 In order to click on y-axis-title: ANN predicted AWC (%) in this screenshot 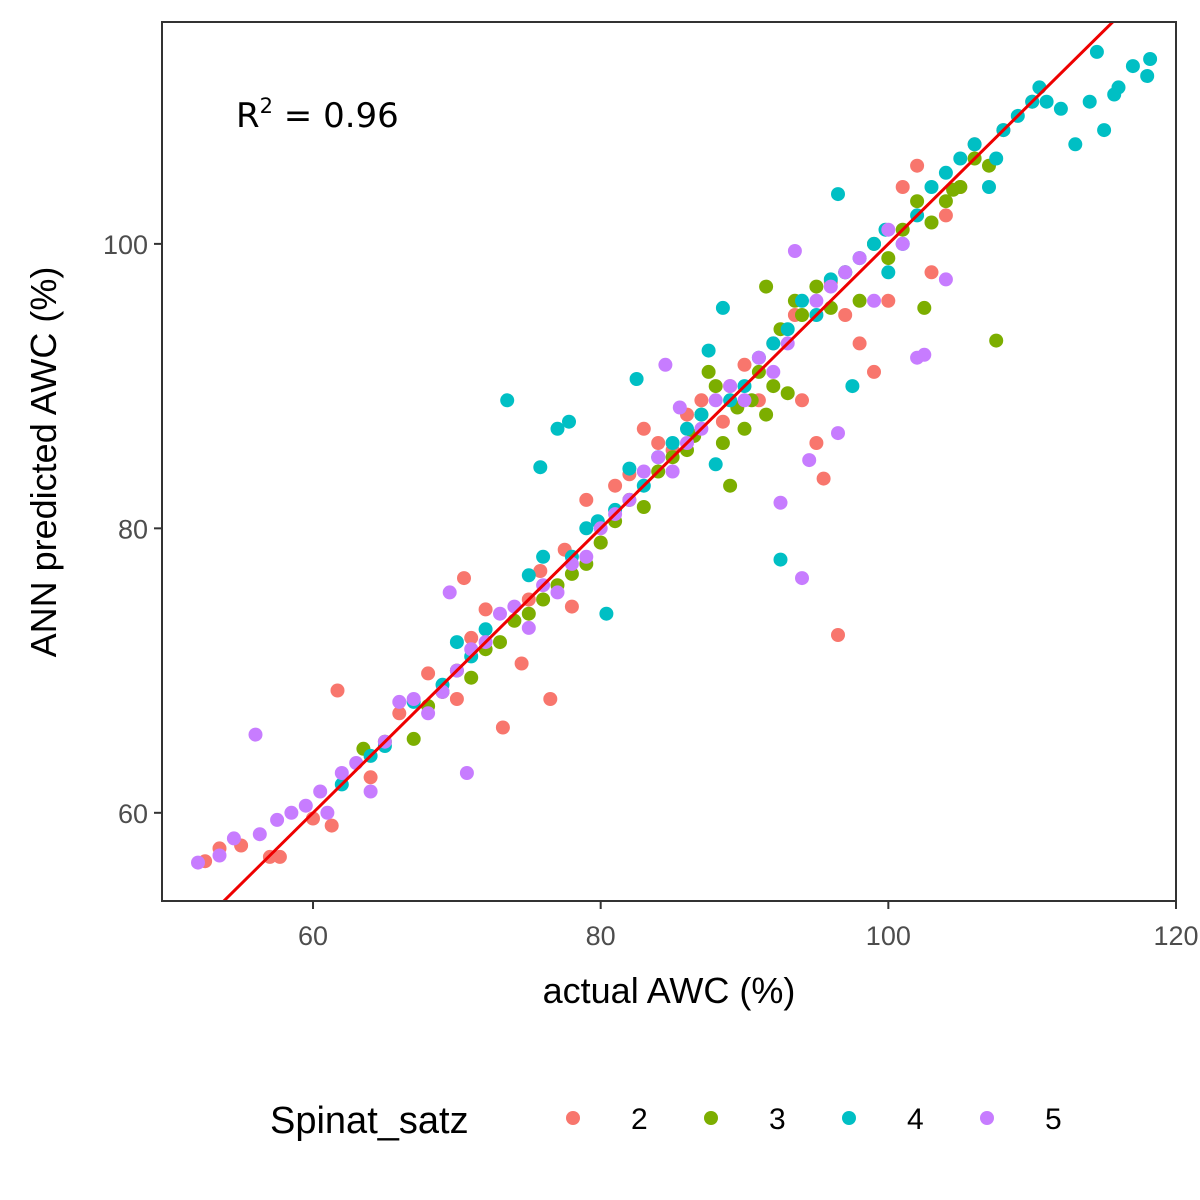, I will do `click(43, 462)`.